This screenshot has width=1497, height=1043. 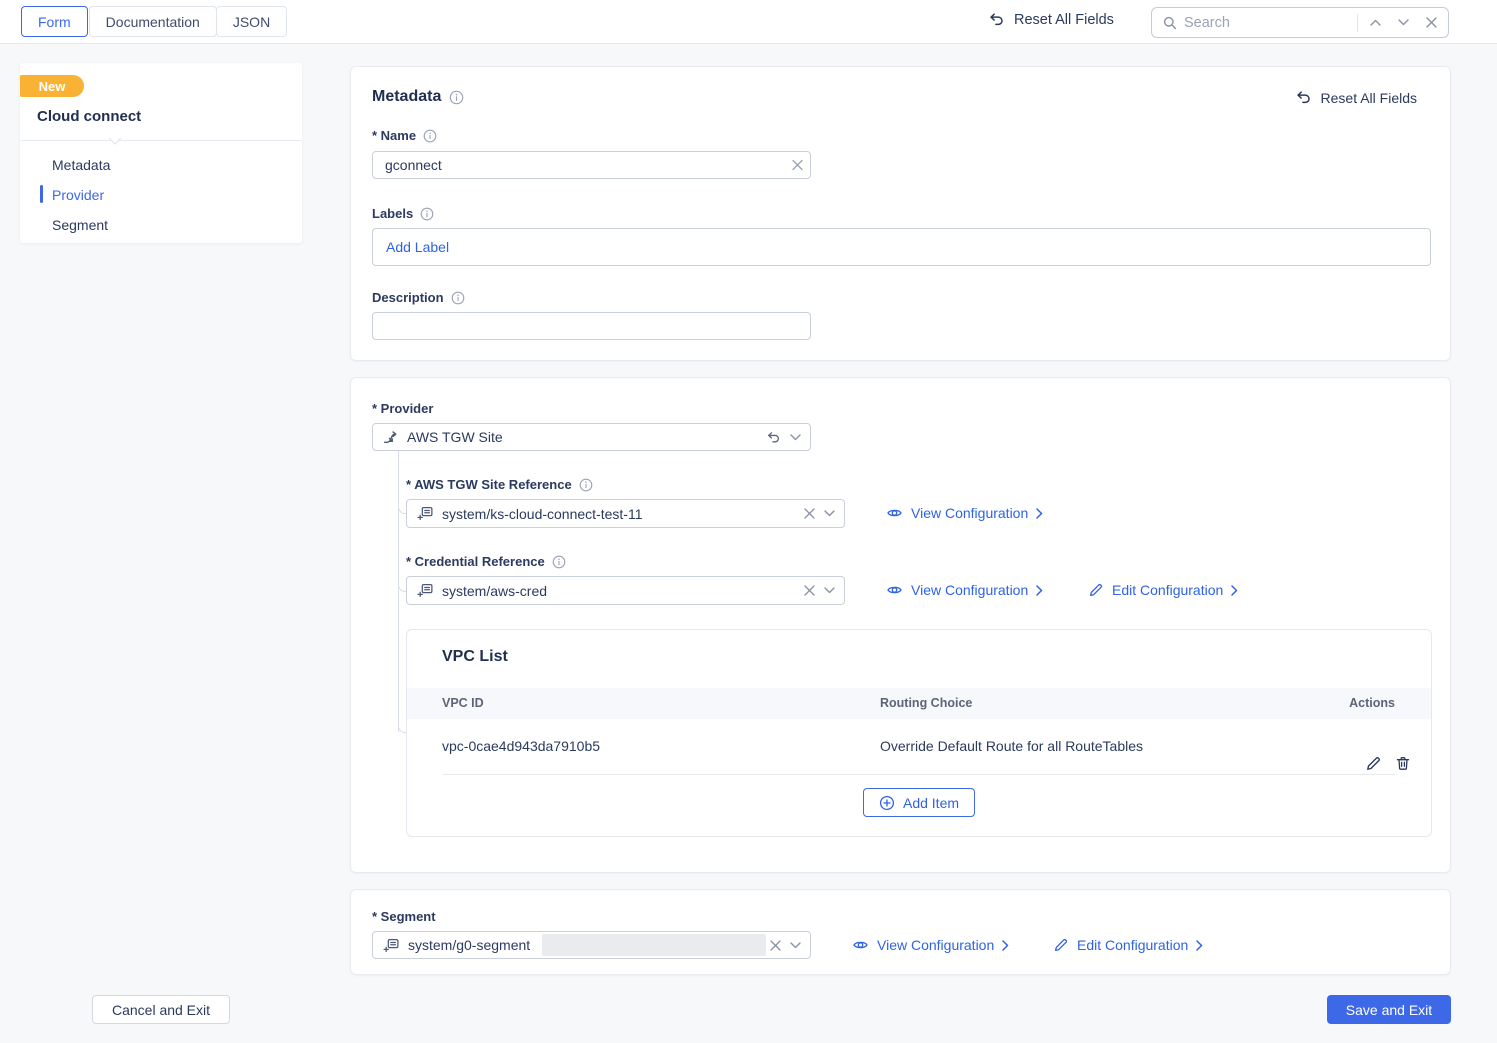 What do you see at coordinates (936, 945) in the screenshot?
I see `view-configuration-label: View Configuration` at bounding box center [936, 945].